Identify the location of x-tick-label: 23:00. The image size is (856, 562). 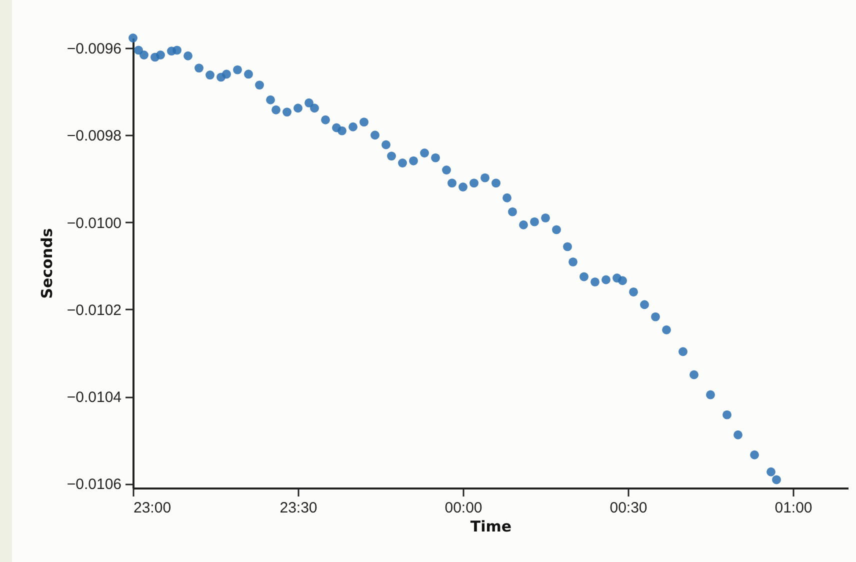
(153, 508).